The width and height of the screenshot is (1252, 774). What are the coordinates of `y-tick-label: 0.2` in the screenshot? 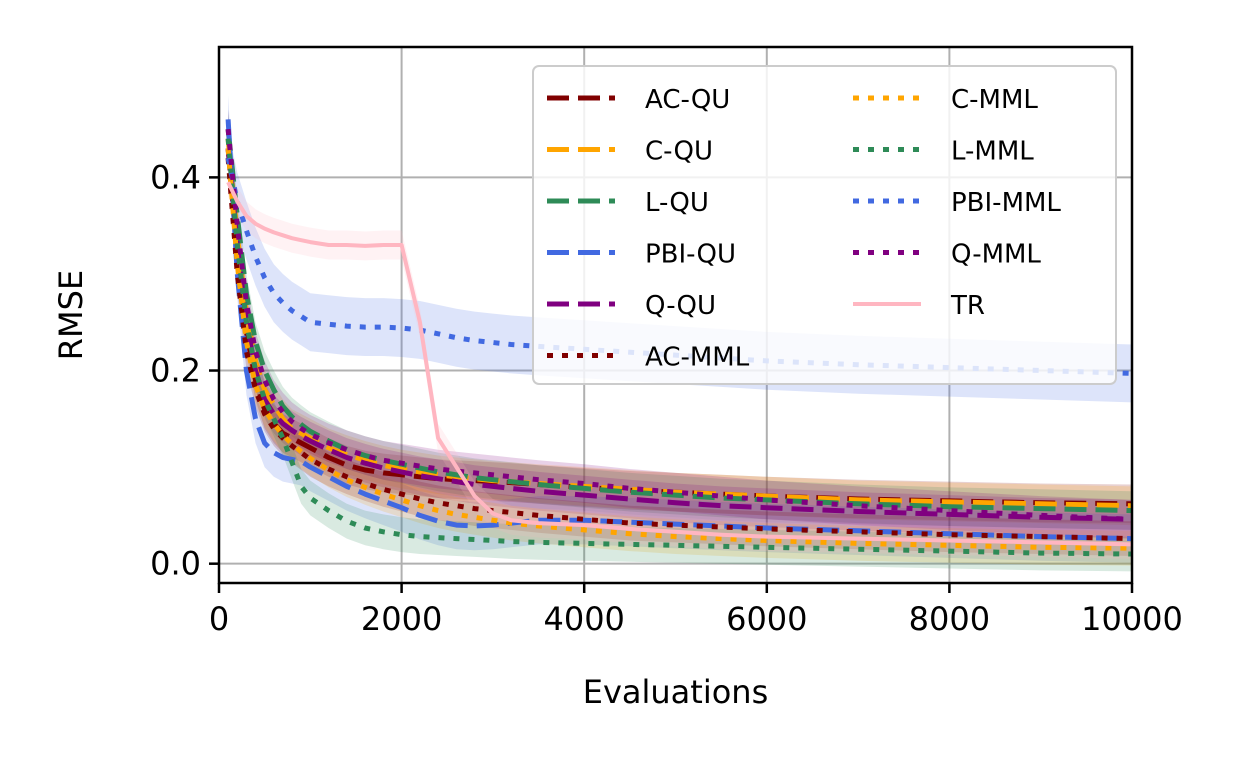 It's located at (175, 371).